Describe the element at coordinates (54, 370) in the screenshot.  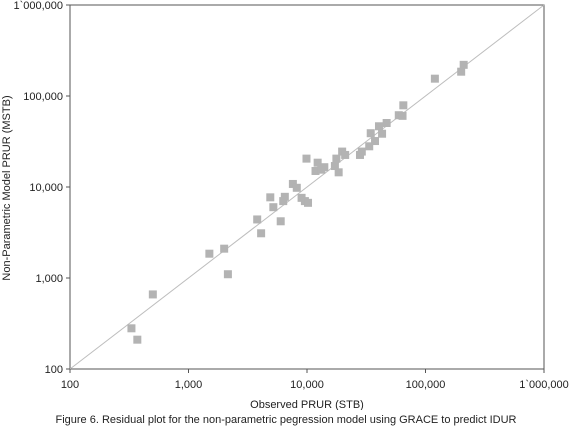
I see `y-tick-label: 100` at that location.